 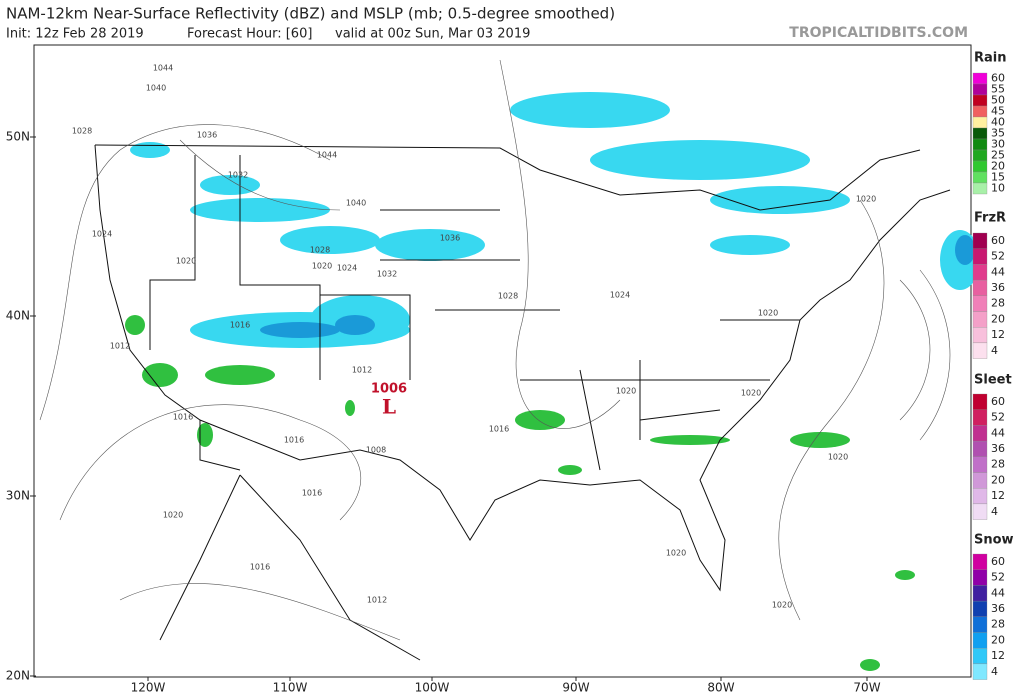 I want to click on legend-label: 45, so click(x=998, y=111).